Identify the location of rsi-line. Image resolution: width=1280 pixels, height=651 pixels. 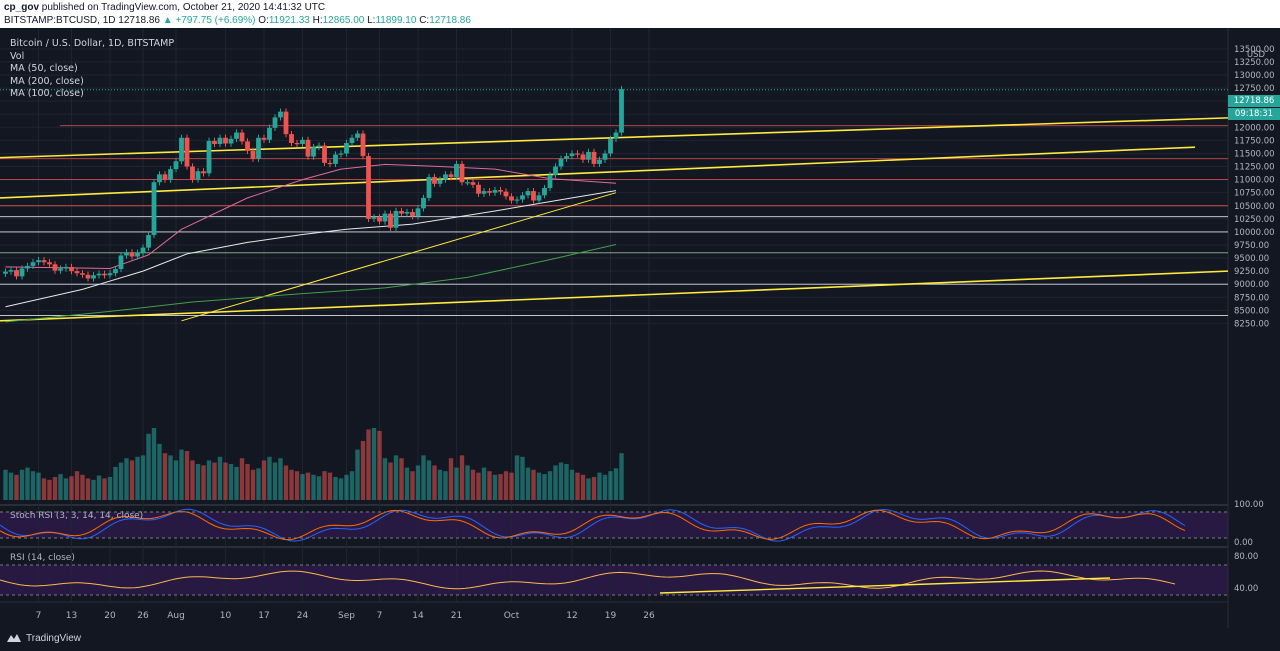
(588, 580).